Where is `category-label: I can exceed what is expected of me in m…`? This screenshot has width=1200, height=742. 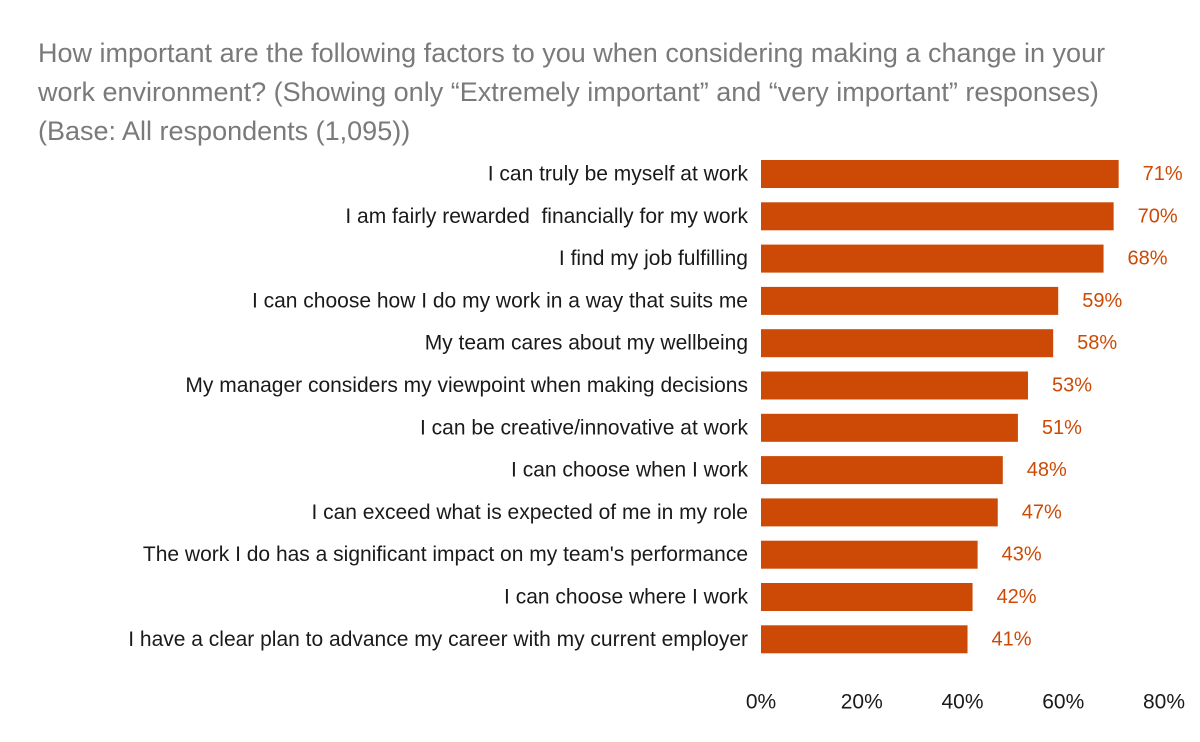
category-label: I can exceed what is expected of me in m… is located at coordinates (529, 512).